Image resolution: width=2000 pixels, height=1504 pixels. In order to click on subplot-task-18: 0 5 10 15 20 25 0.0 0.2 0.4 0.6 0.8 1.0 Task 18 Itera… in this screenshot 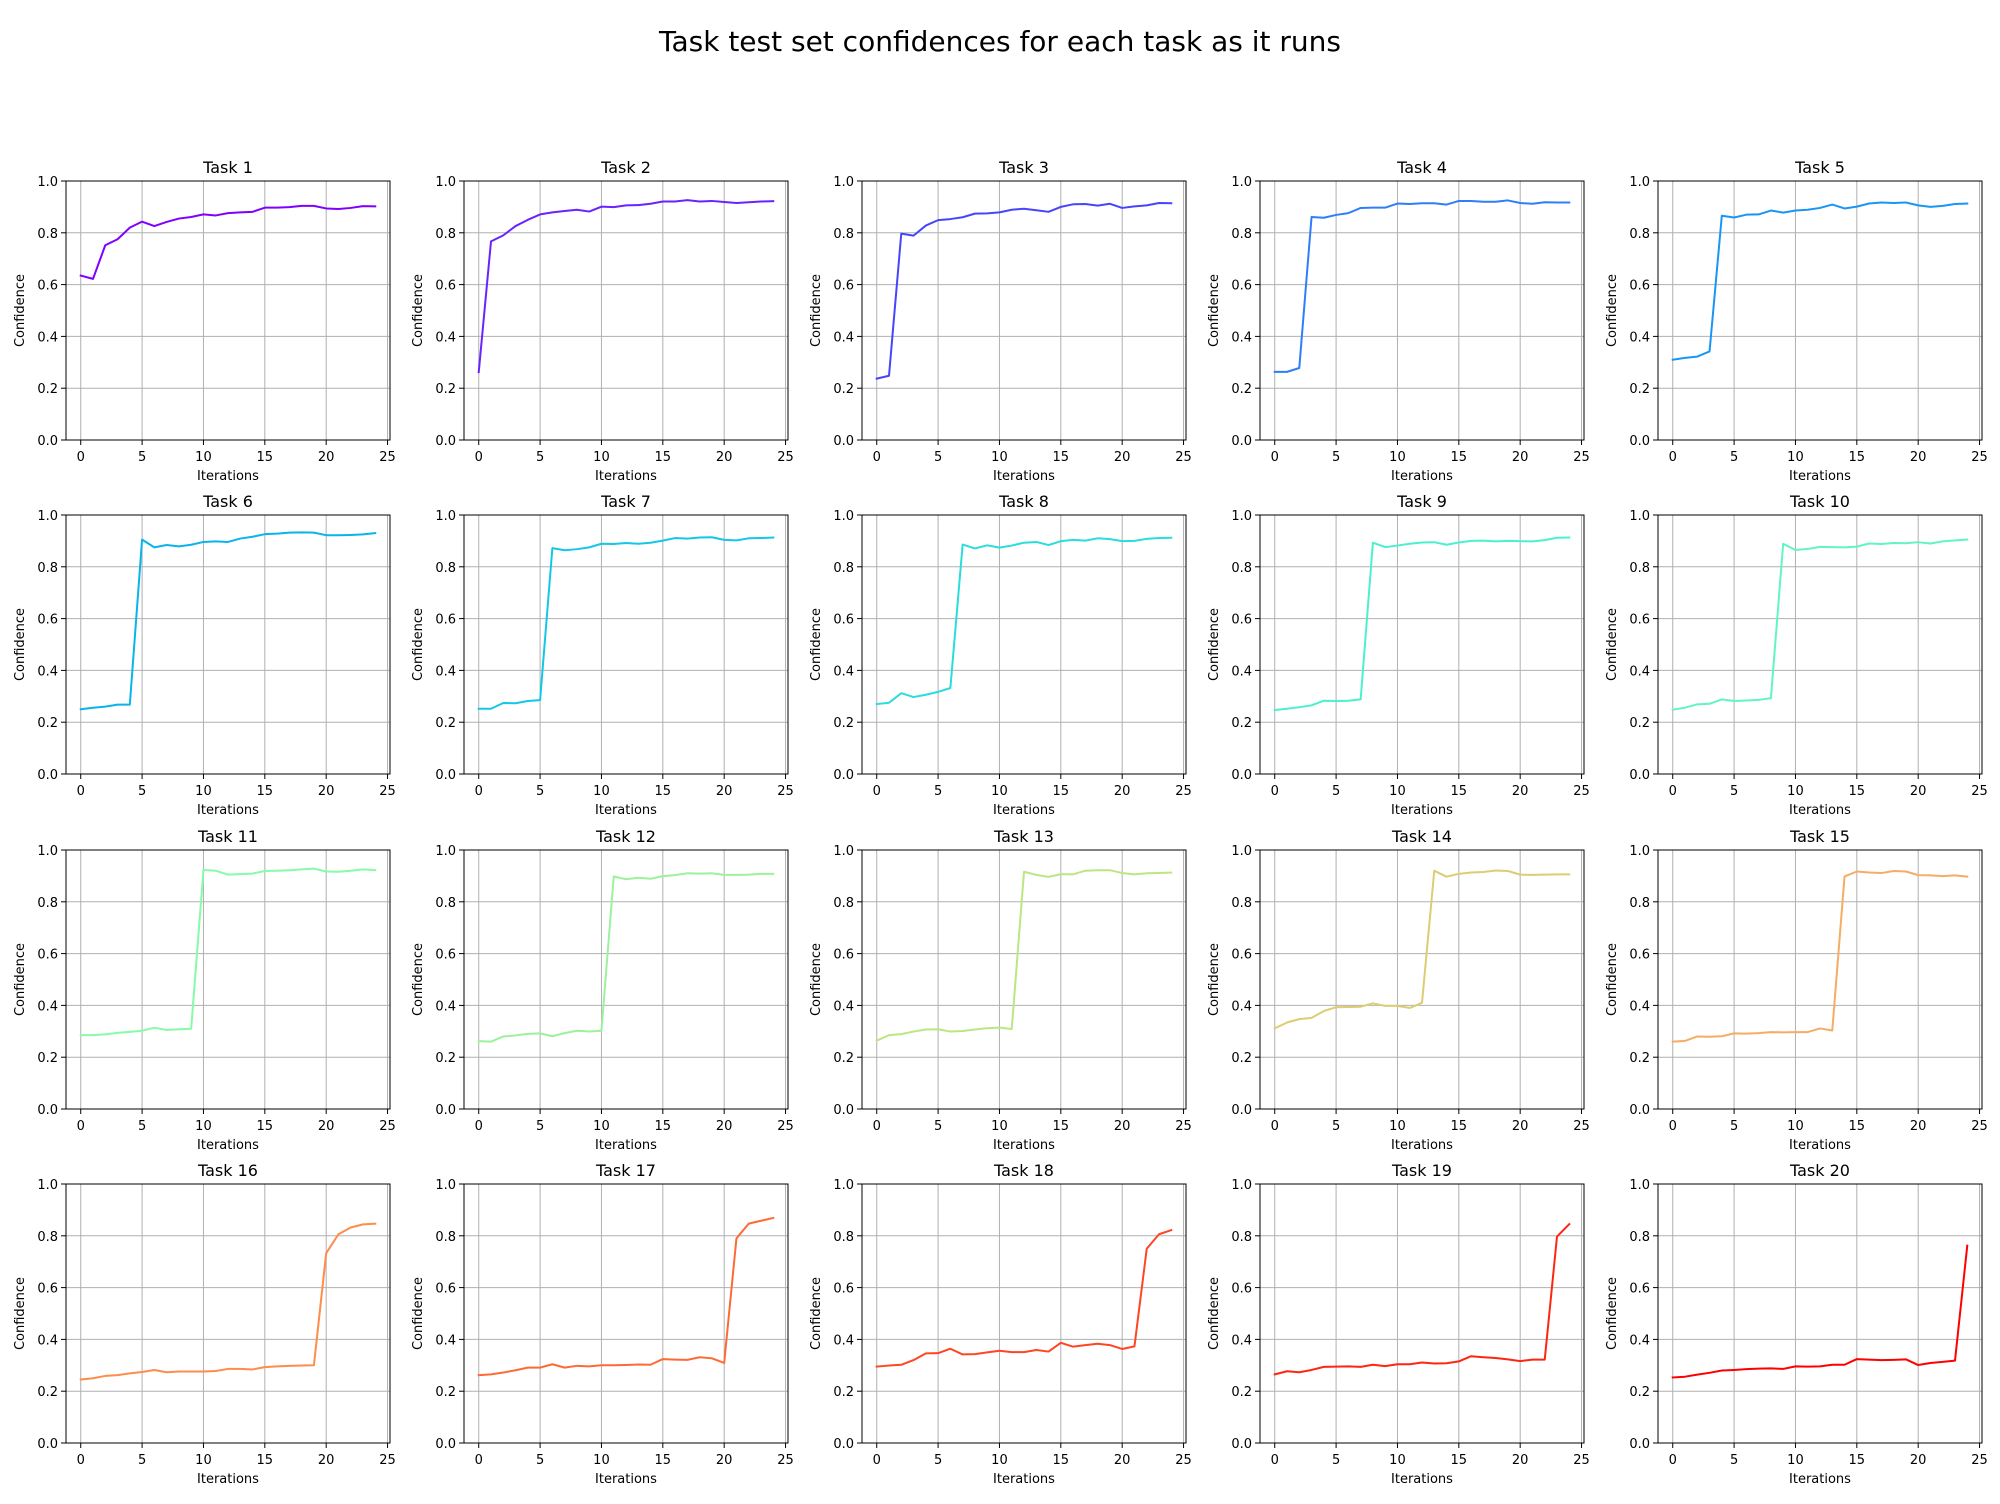, I will do `click(1000, 1324)`.